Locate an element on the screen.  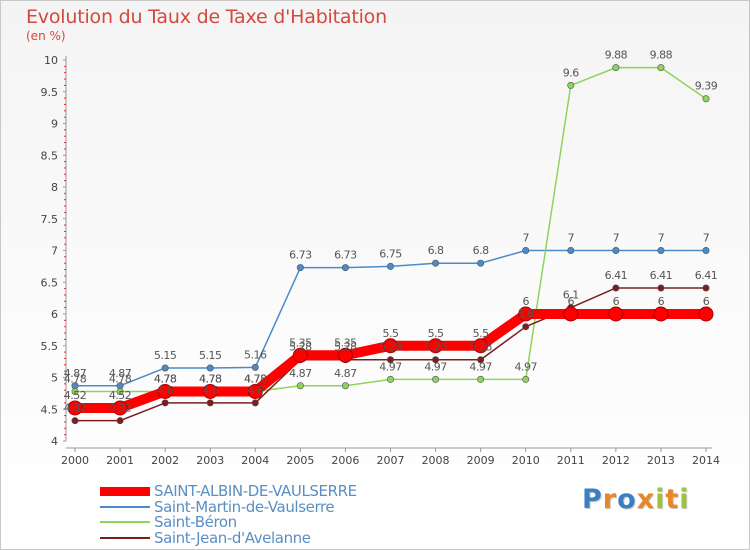
x-tick-label: 2000 is located at coordinates (75, 460).